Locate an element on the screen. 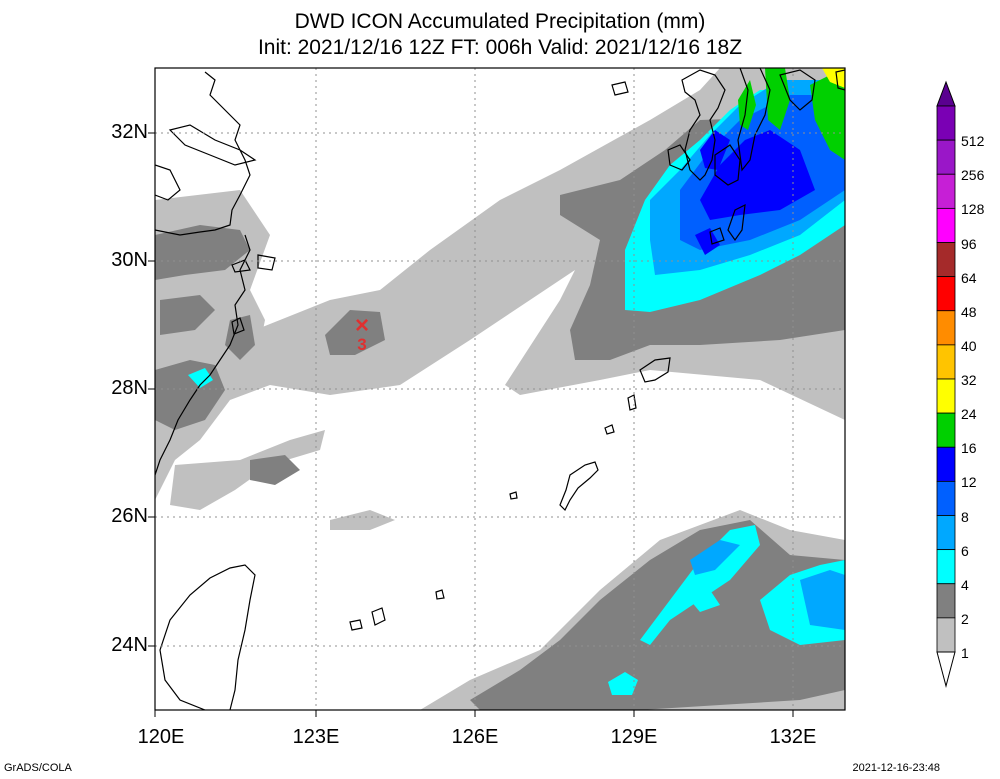 The image size is (1000, 779). lon-label-126e: 126E is located at coordinates (475, 737).